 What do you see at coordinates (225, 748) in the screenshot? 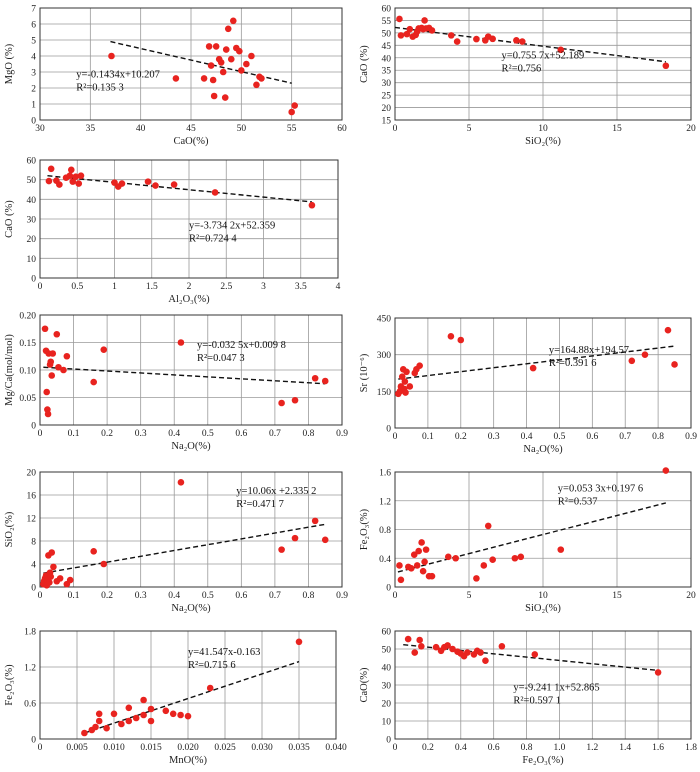
I see `x-tick-label: 0.025` at bounding box center [225, 748].